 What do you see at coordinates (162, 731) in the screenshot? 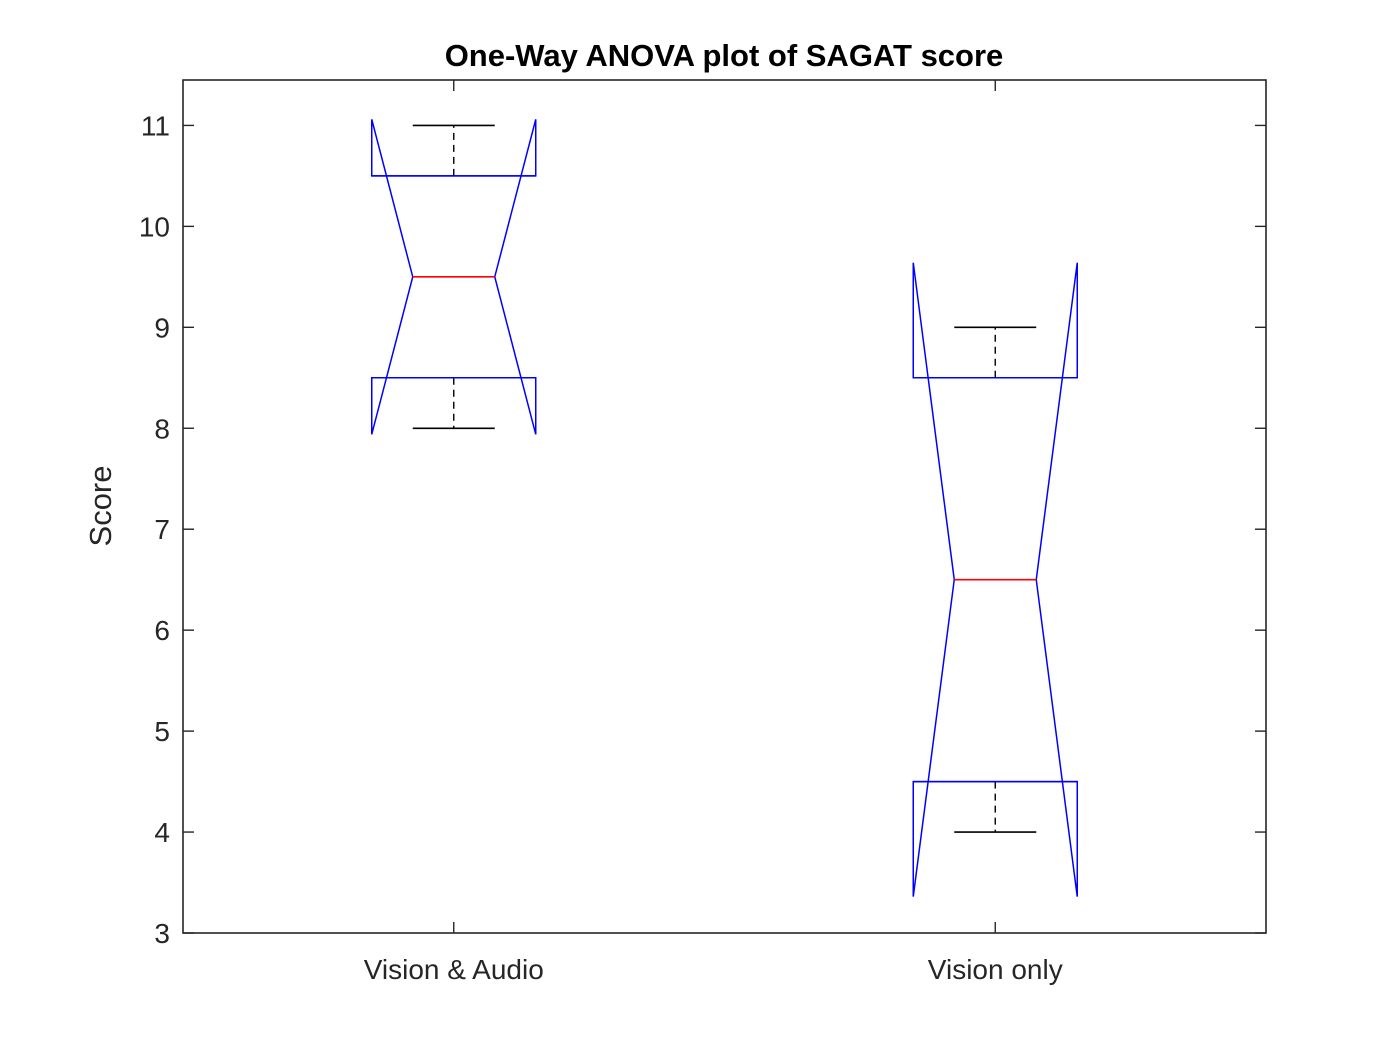
I see `y-tick-label: 5` at bounding box center [162, 731].